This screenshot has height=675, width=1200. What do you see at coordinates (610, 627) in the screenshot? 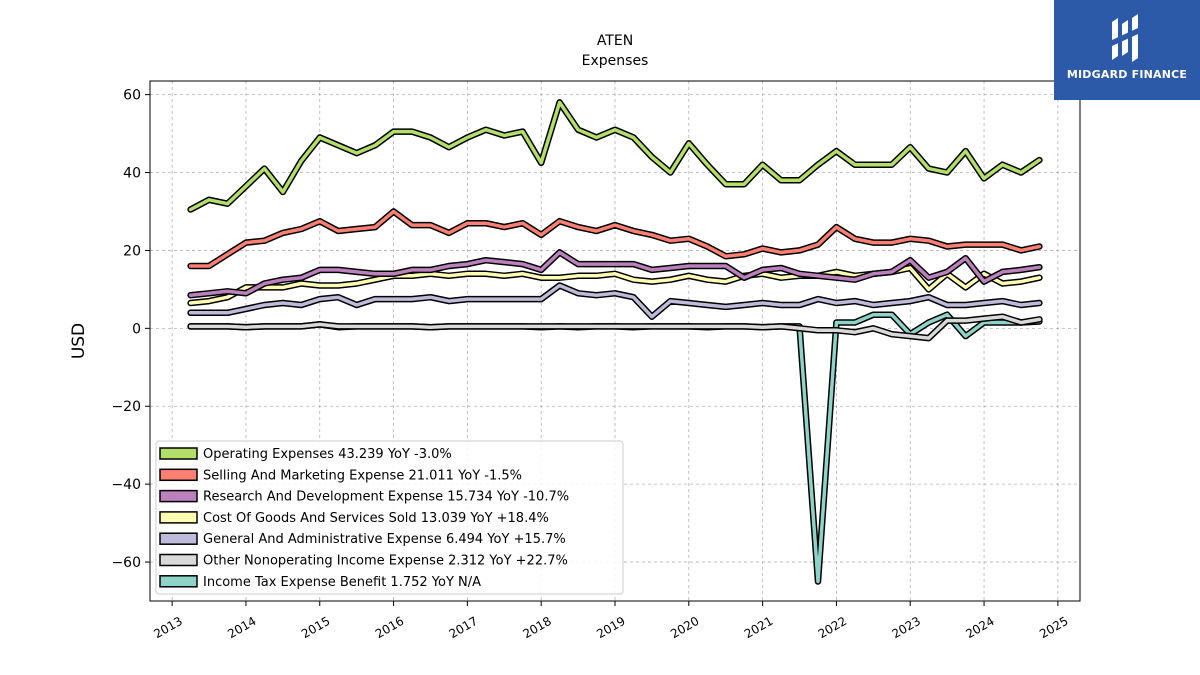
I see `x-tick-label: 2019` at bounding box center [610, 627].